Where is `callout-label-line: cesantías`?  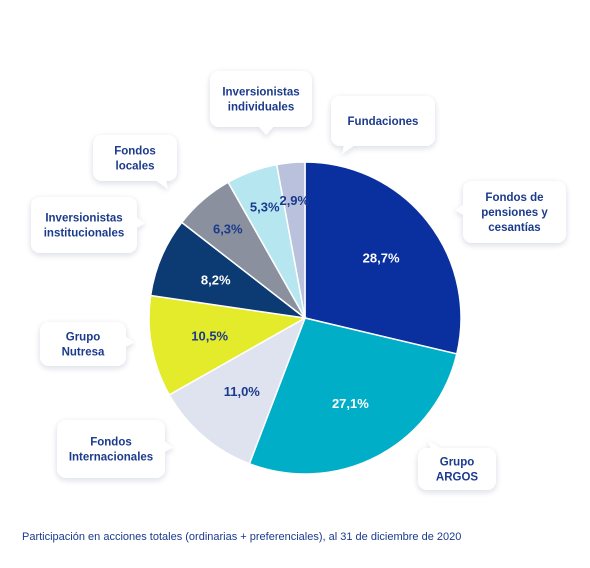
callout-label-line: cesantías is located at coordinates (514, 228).